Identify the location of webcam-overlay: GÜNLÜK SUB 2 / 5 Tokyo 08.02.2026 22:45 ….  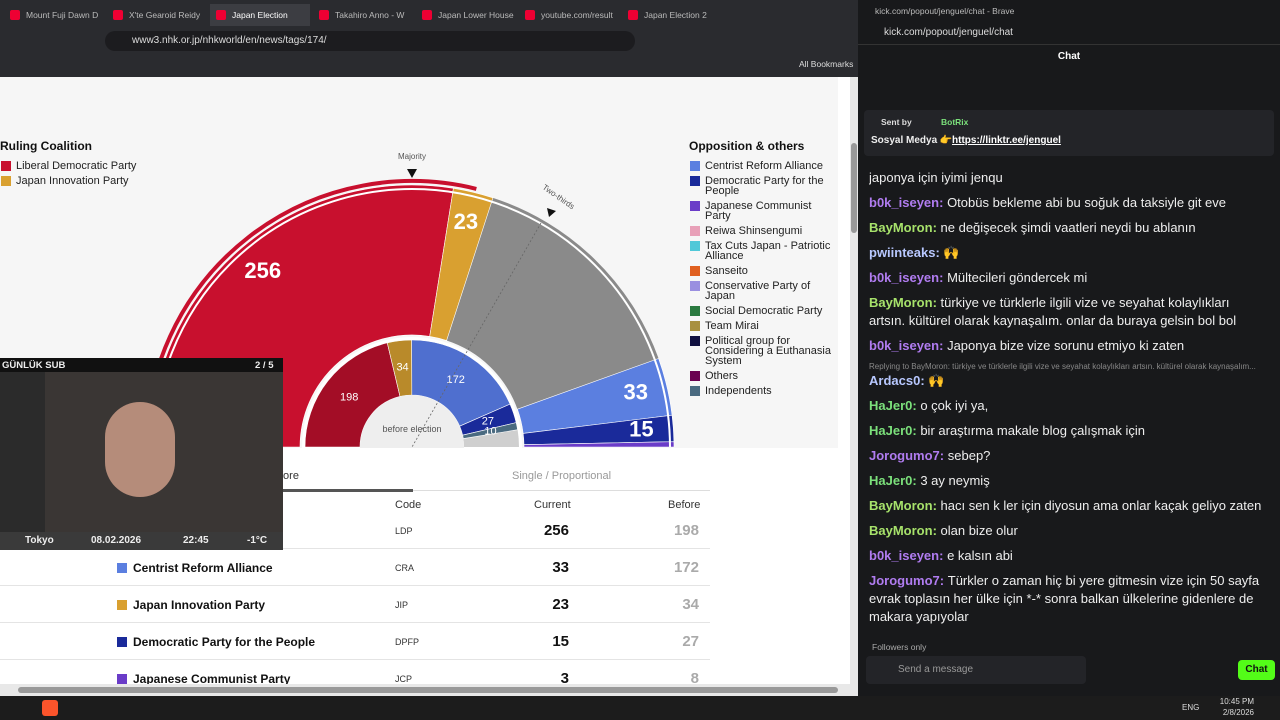
(141, 454).